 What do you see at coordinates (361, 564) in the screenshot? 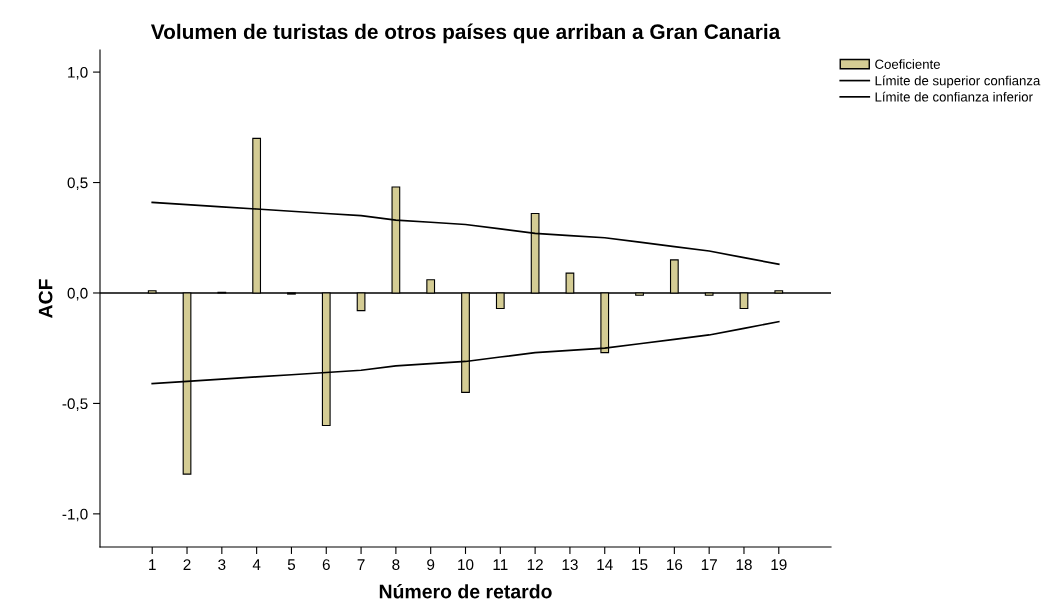
I see `x-tick-label: 7` at bounding box center [361, 564].